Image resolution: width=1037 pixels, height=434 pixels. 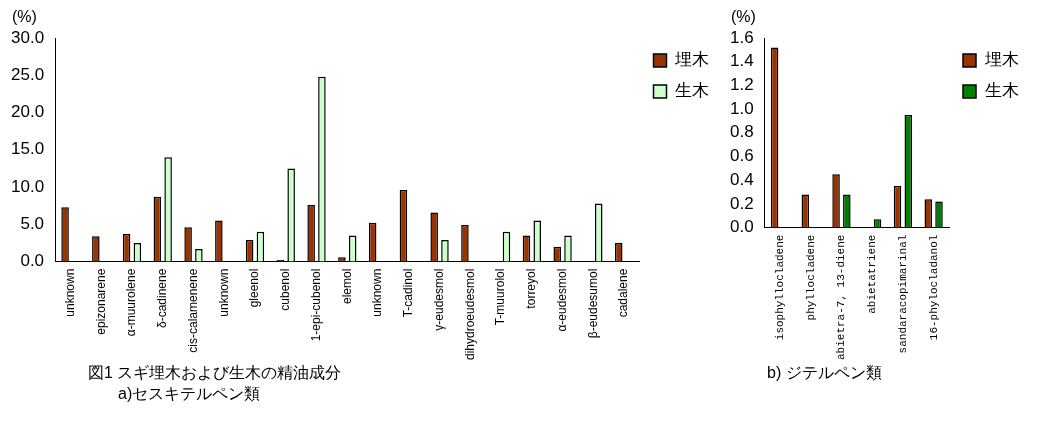 What do you see at coordinates (902, 294) in the screenshot?
I see `x-tick-label: sandaracopimarinal` at bounding box center [902, 294].